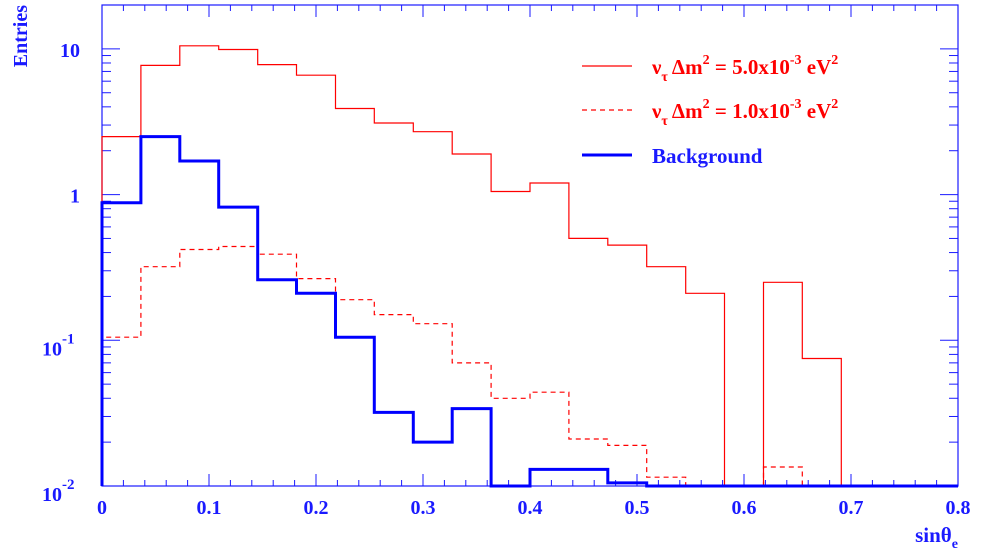 Image resolution: width=981 pixels, height=557 pixels. What do you see at coordinates (958, 508) in the screenshot?
I see `x-tick-label: 0.8` at bounding box center [958, 508].